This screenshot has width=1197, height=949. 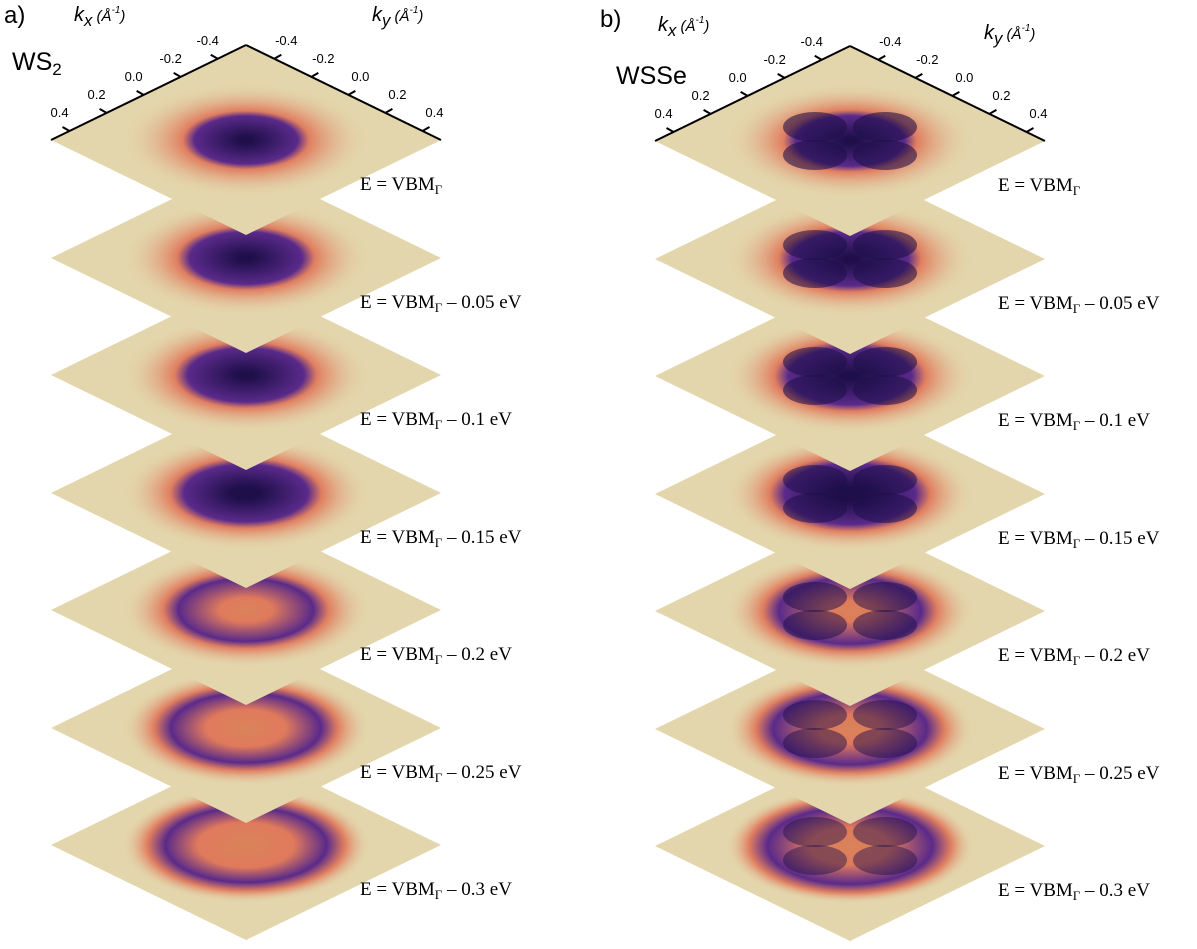 I want to click on kx-axis-label-unit-symbol: Å, so click(x=690, y=26).